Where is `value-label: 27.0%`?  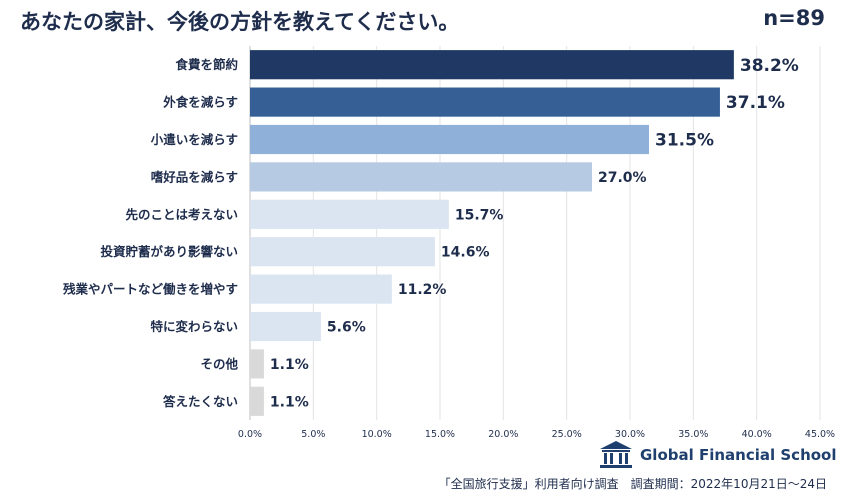
value-label: 27.0% is located at coordinates (622, 178).